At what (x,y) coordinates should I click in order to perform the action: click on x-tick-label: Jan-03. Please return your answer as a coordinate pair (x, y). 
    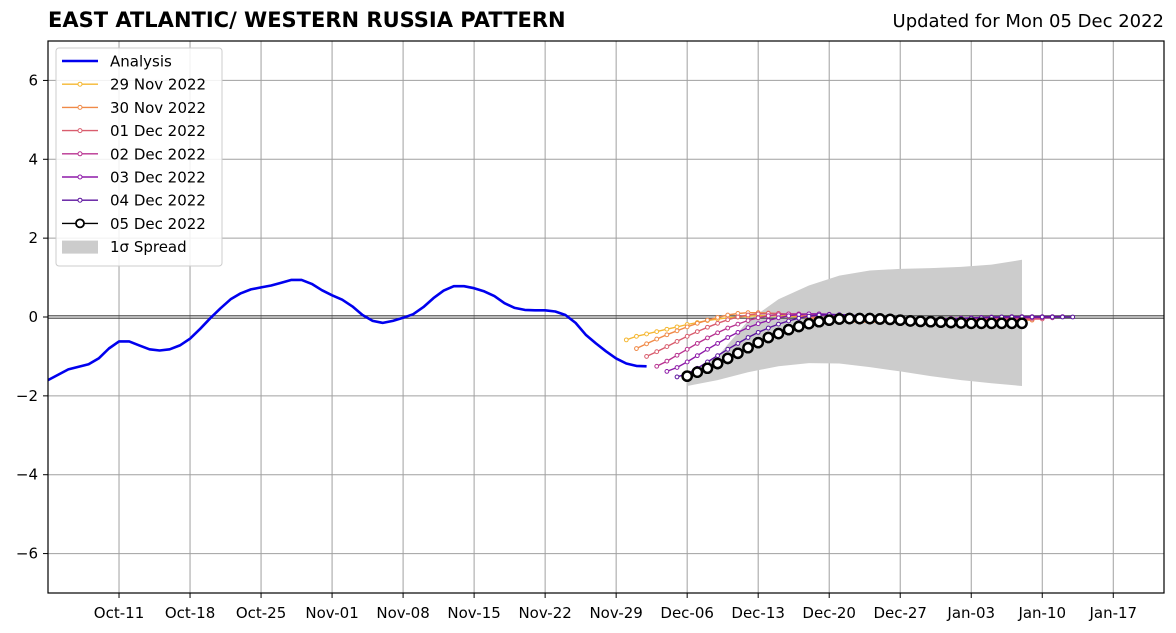
    Looking at the image, I should click on (970, 613).